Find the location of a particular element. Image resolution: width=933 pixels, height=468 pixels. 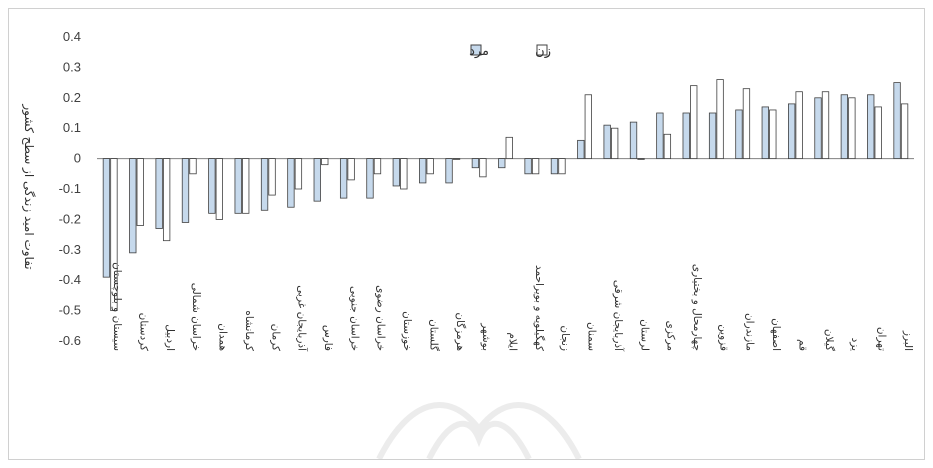

category-label: اردبیل is located at coordinates (170, 337).